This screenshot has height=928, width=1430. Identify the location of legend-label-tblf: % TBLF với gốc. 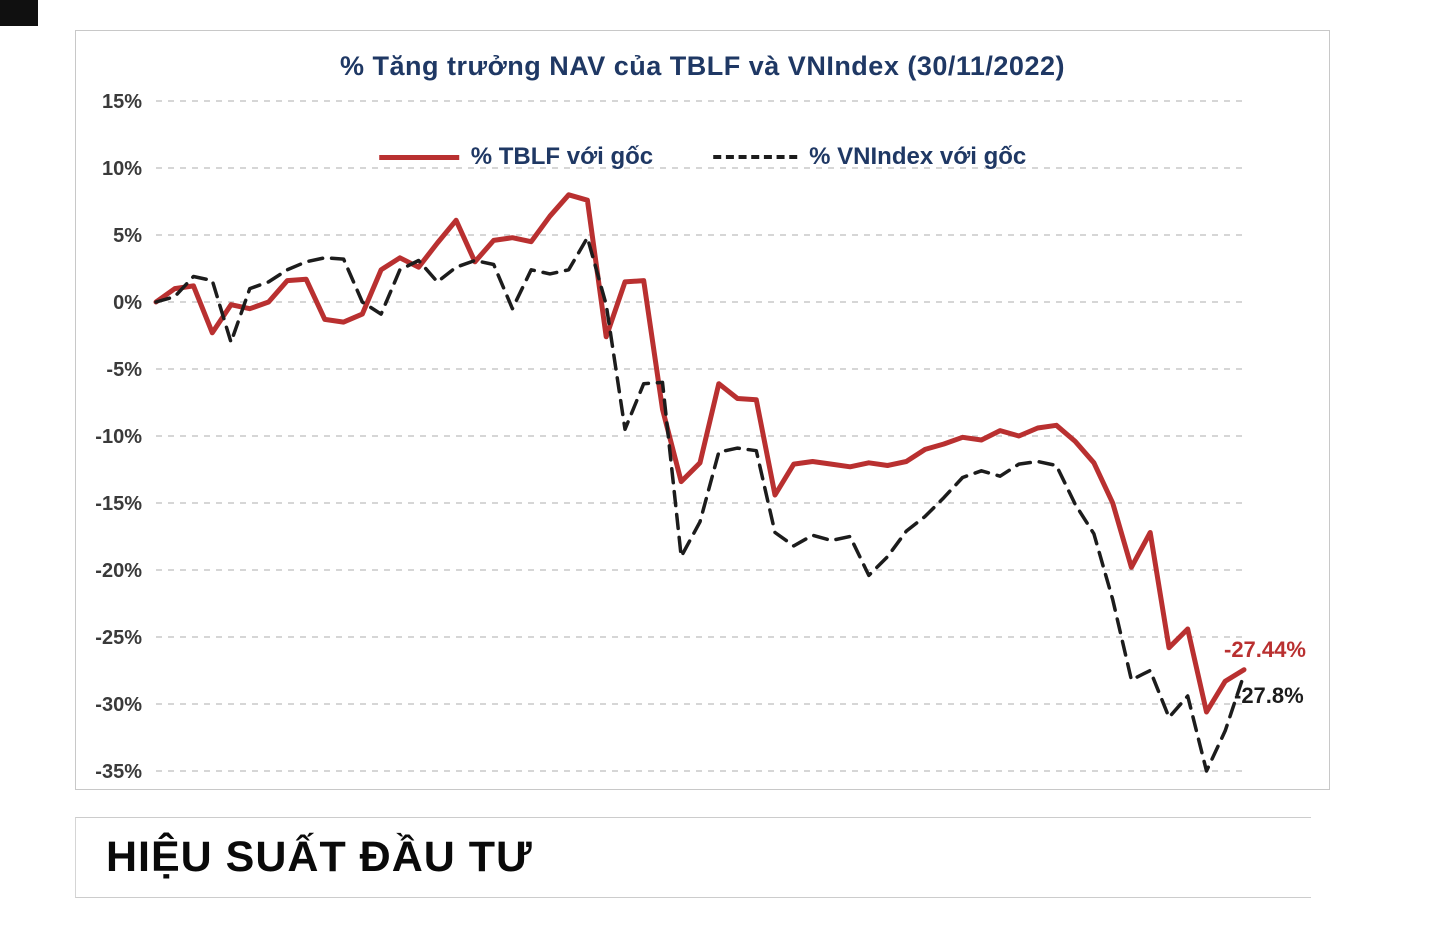
(562, 156).